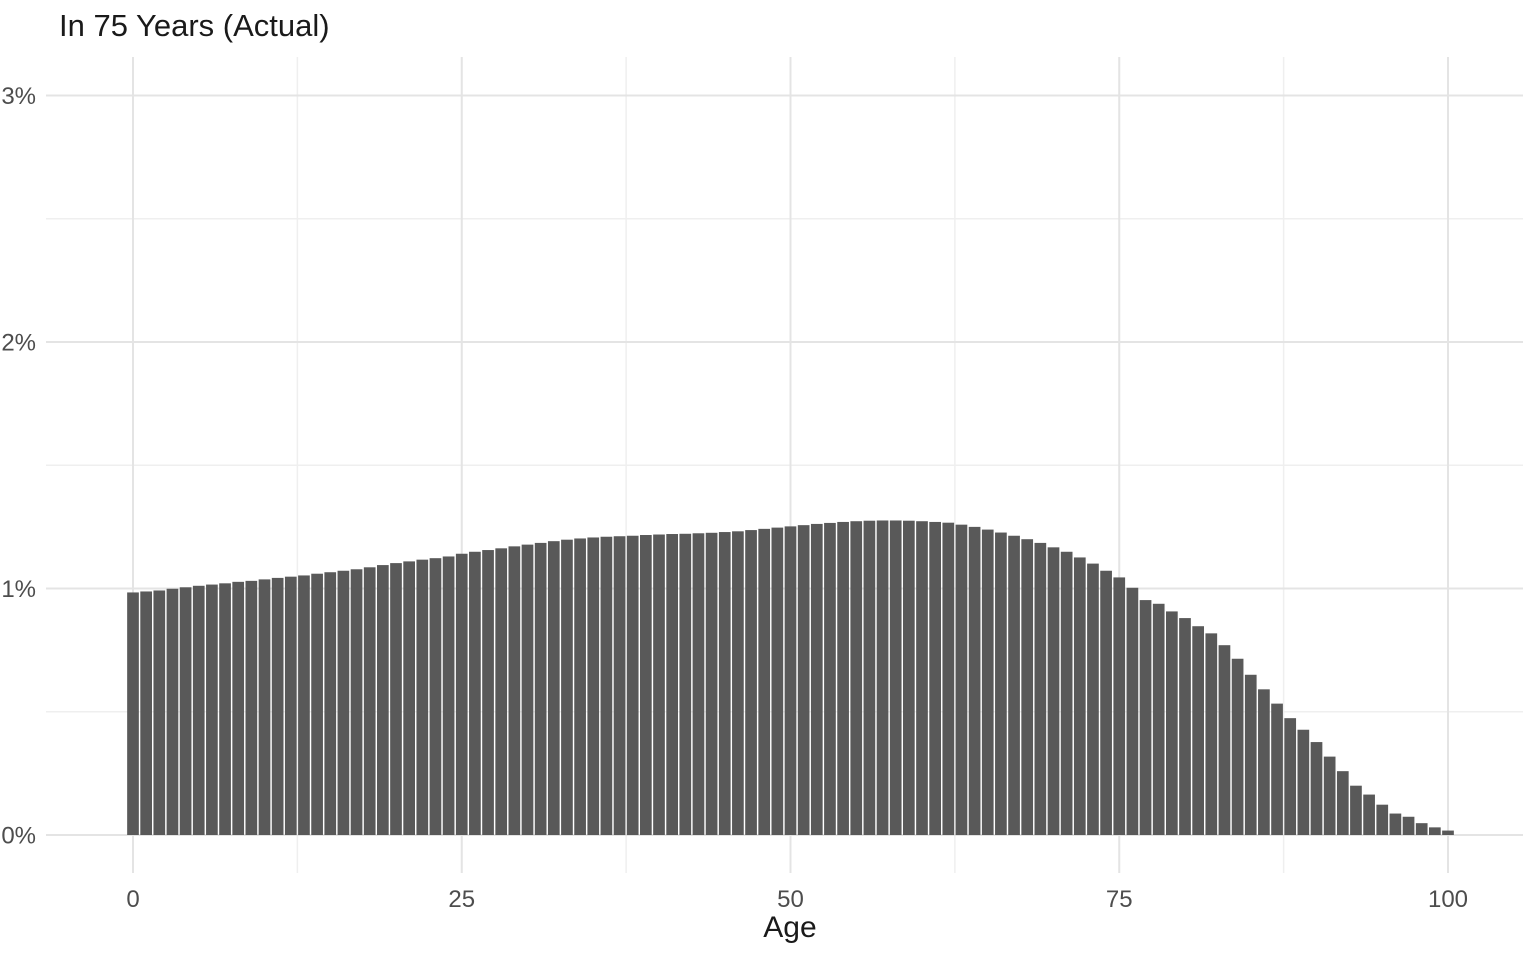 This screenshot has width=1536, height=960. Describe the element at coordinates (194, 25) in the screenshot. I see `chart-title: In 75 Years (Actual)` at that location.